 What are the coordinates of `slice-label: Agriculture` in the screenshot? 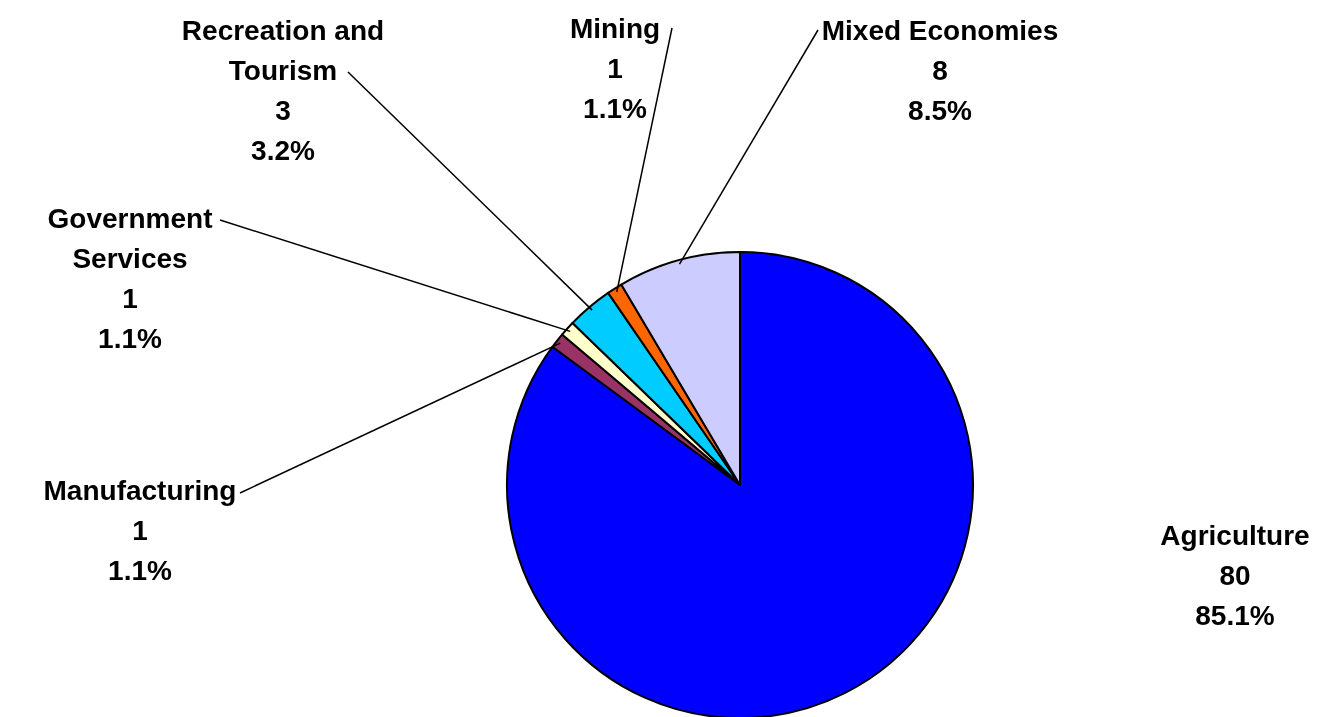 It's located at (1235, 535).